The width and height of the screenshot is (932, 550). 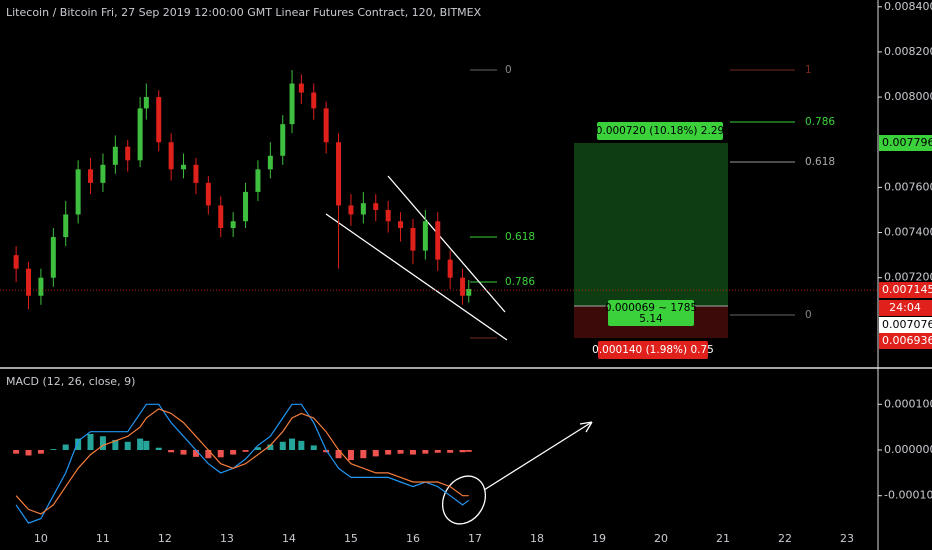 I want to click on profit-zone, so click(x=651, y=224).